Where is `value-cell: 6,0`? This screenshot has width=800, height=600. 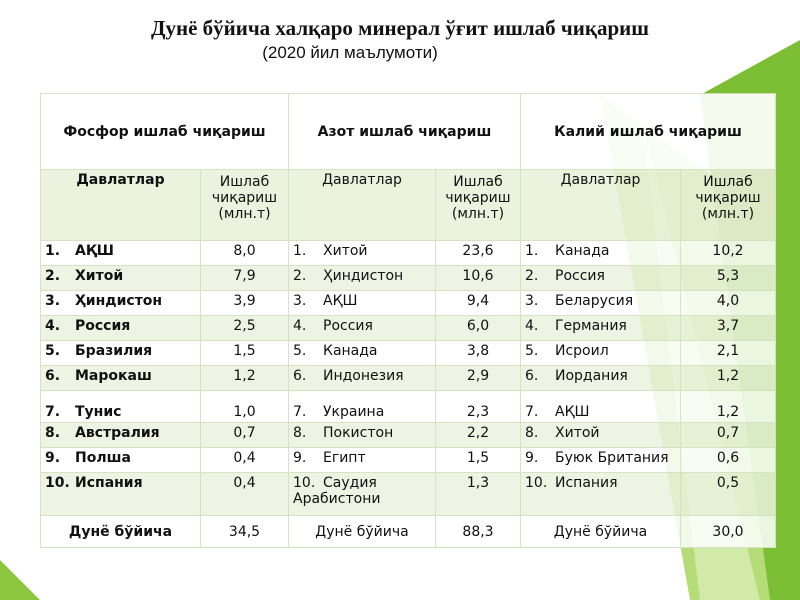 value-cell: 6,0 is located at coordinates (478, 328).